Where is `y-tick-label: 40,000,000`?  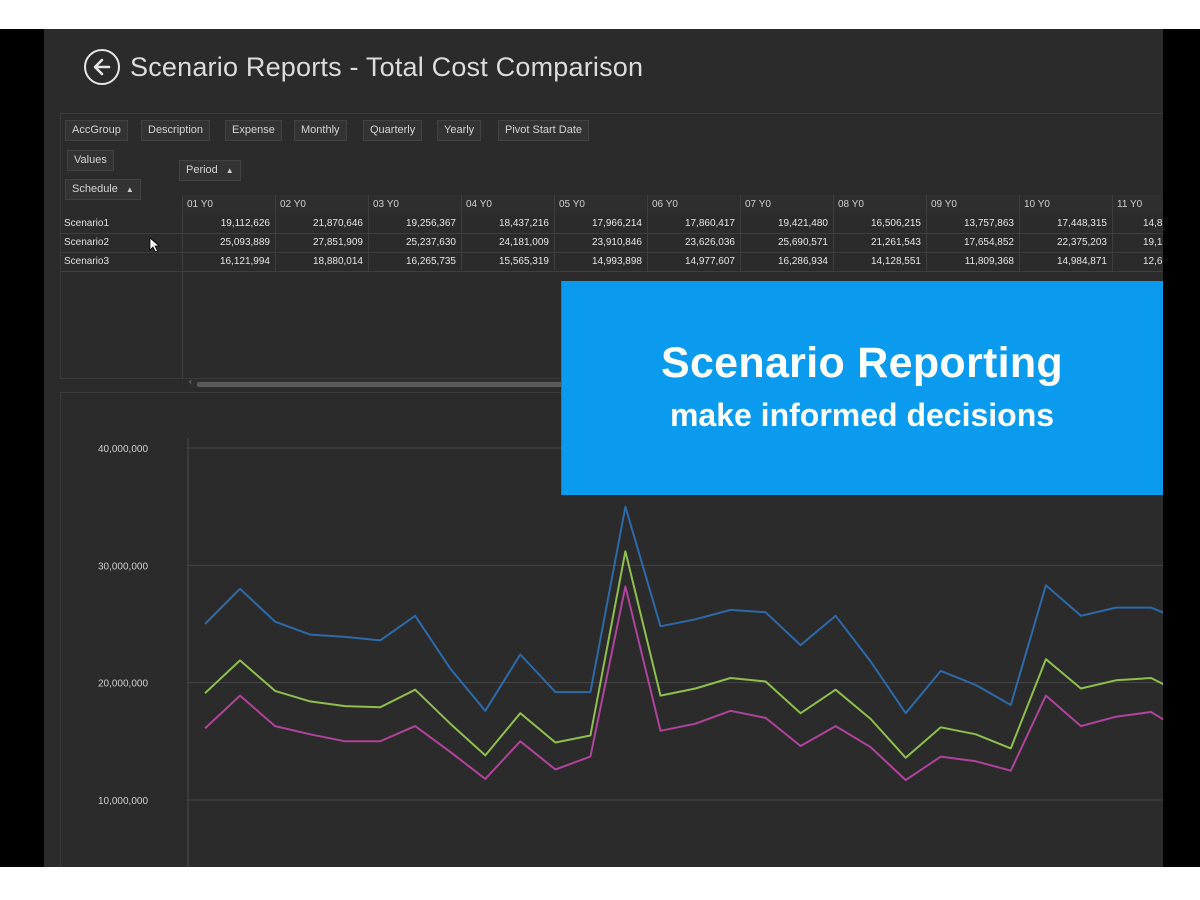
y-tick-label: 40,000,000 is located at coordinates (123, 449).